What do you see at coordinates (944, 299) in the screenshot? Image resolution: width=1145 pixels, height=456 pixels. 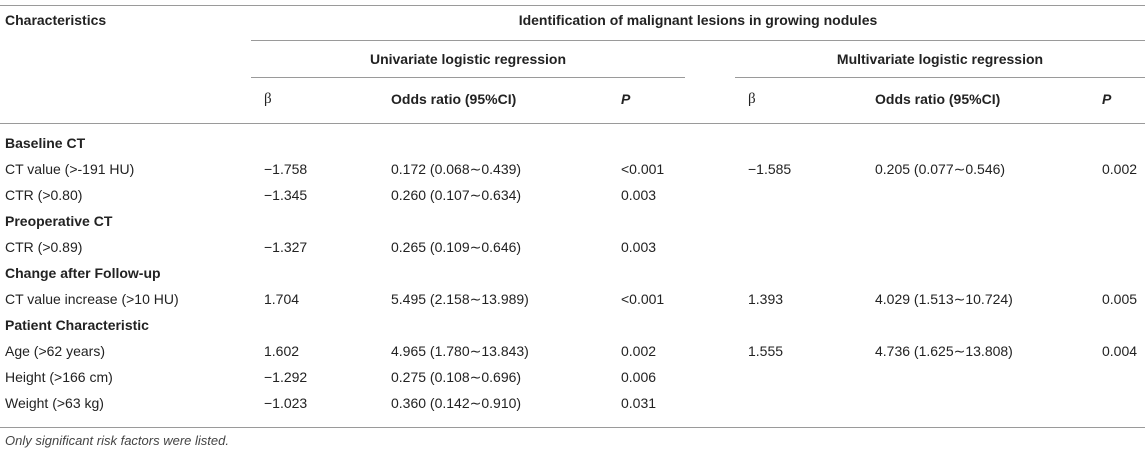 I see `m-odds-ratio-cell: 4.029 (1.513∼10.724)` at bounding box center [944, 299].